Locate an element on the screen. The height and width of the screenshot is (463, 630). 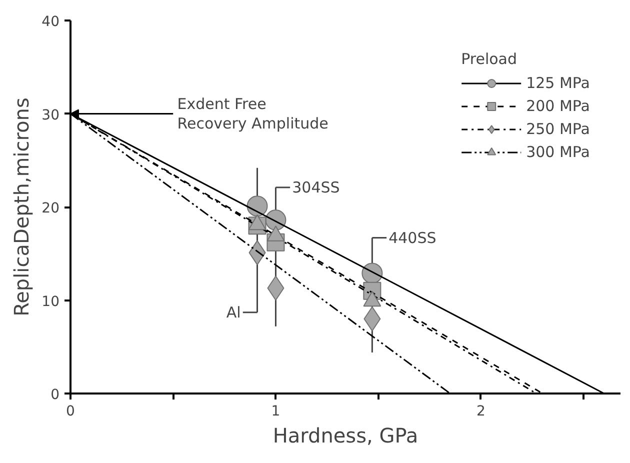
x-axis-title: Hardness, GPa is located at coordinates (345, 436).